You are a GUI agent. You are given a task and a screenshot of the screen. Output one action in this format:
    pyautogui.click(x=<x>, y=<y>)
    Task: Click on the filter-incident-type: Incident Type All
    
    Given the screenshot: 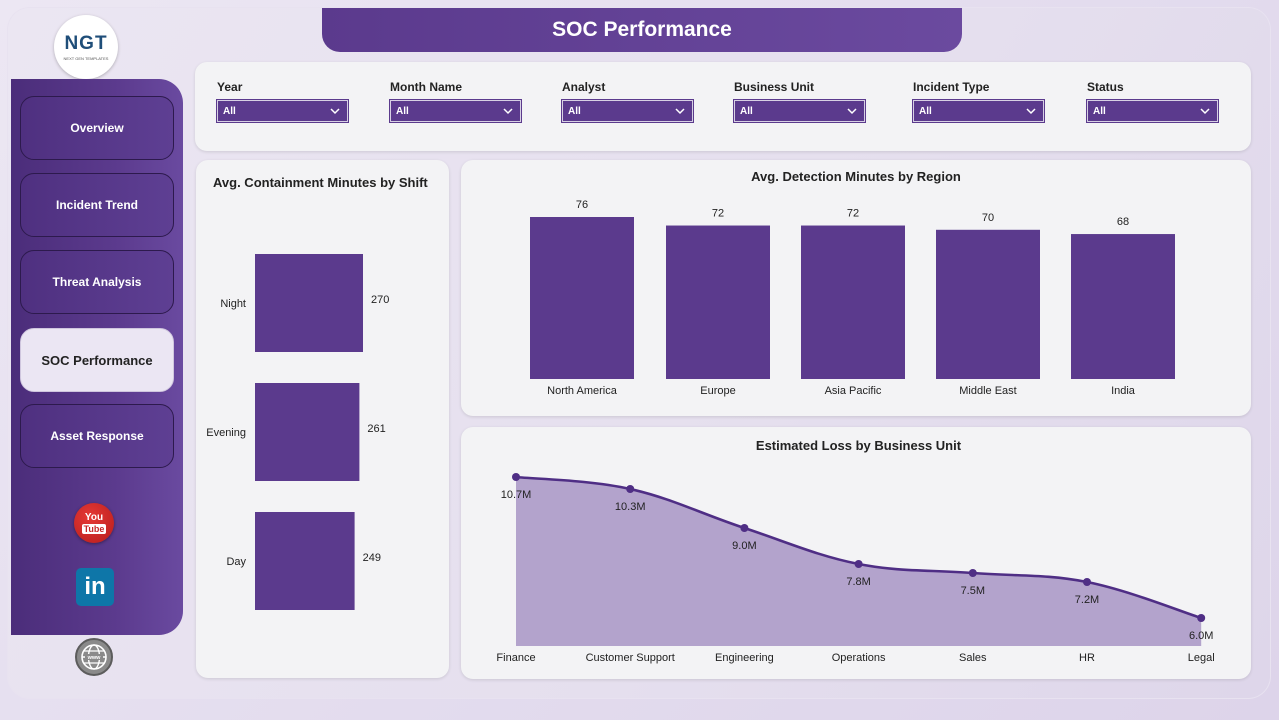 What is the action you would take?
    pyautogui.click(x=978, y=101)
    